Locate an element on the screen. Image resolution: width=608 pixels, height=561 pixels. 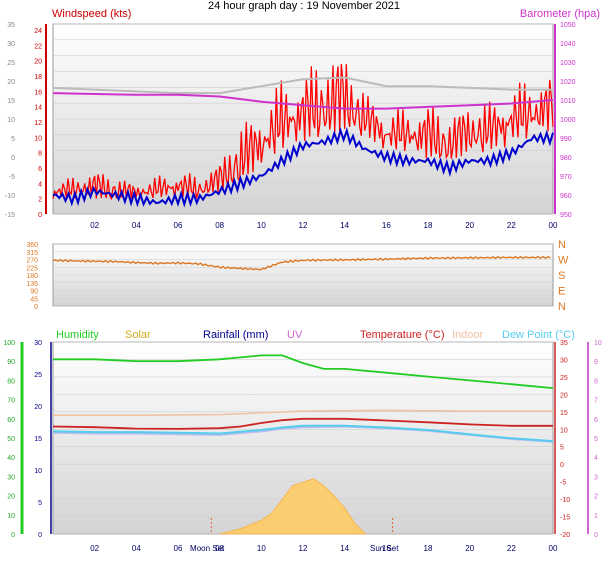
humidity-tick: 20 is located at coordinates (11, 497).